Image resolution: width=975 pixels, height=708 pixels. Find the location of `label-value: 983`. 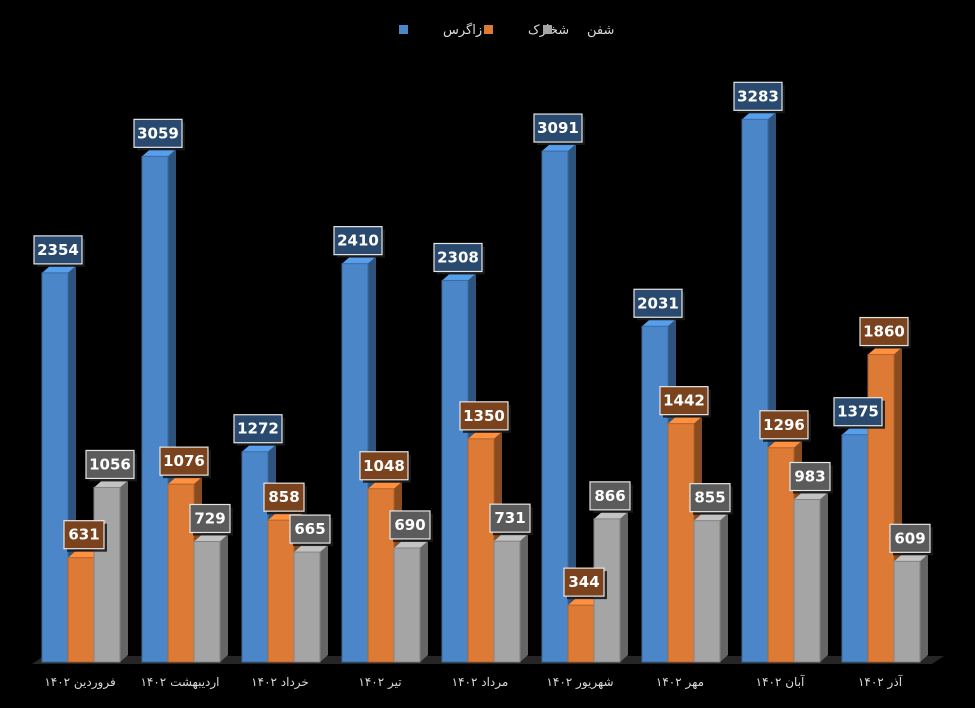

label-value: 983 is located at coordinates (809, 477).